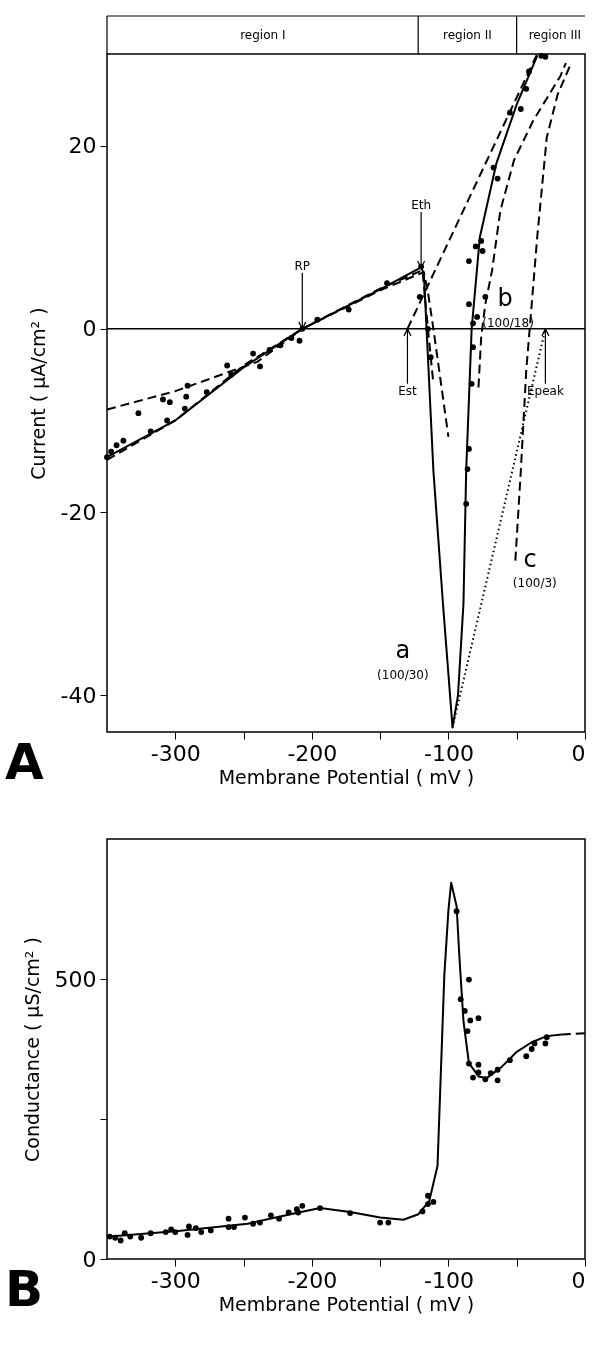  Describe the element at coordinates (78, 512) in the screenshot. I see `y-tick-label: -20` at that location.